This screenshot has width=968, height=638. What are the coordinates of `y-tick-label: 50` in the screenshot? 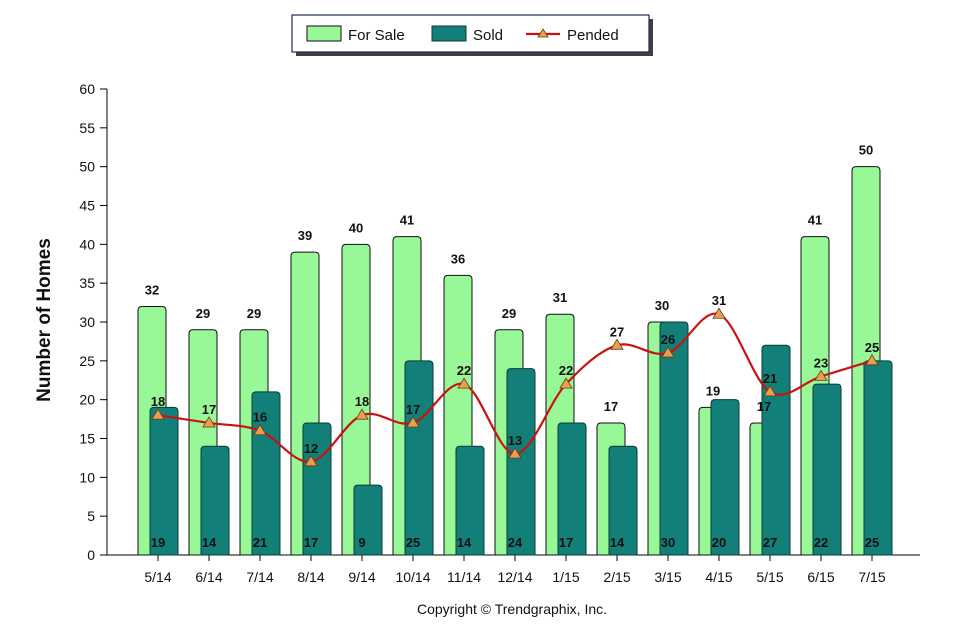 It's located at (87, 167).